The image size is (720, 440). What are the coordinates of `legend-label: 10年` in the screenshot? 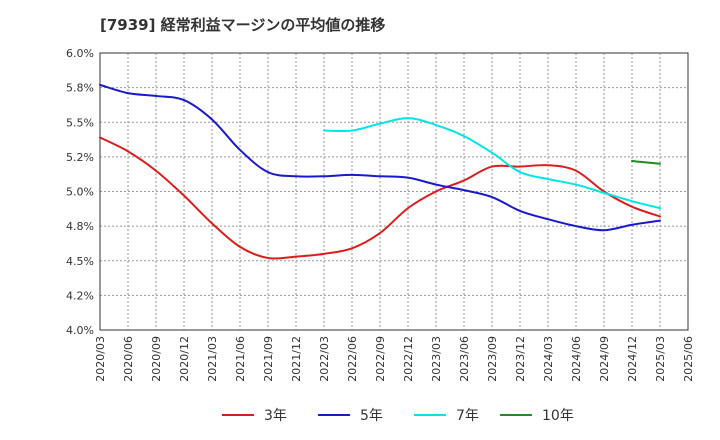 It's located at (558, 416).